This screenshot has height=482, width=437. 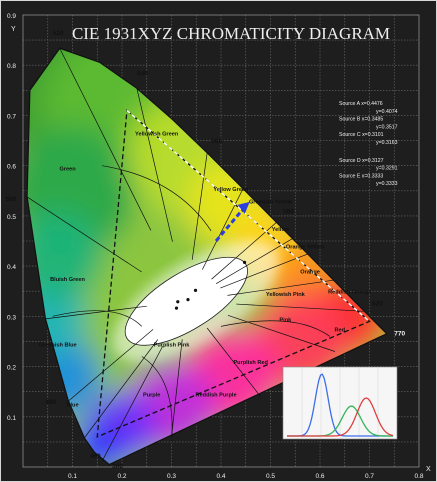 I want to click on legend-entry: y=0.3517, so click(x=387, y=127).